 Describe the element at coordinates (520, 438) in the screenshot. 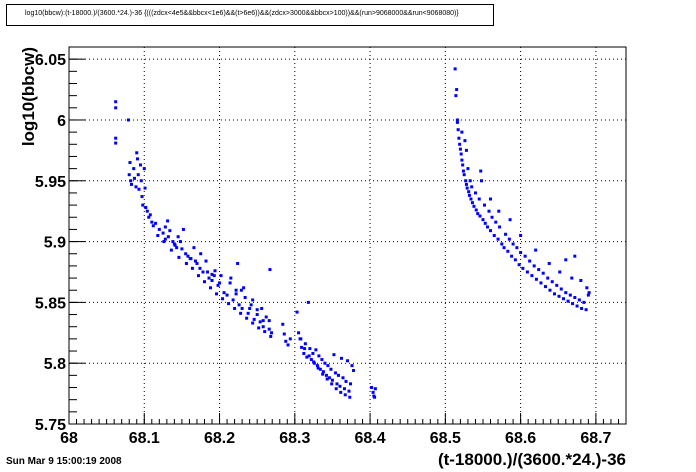

I see `x-tick-label: 68.6` at that location.